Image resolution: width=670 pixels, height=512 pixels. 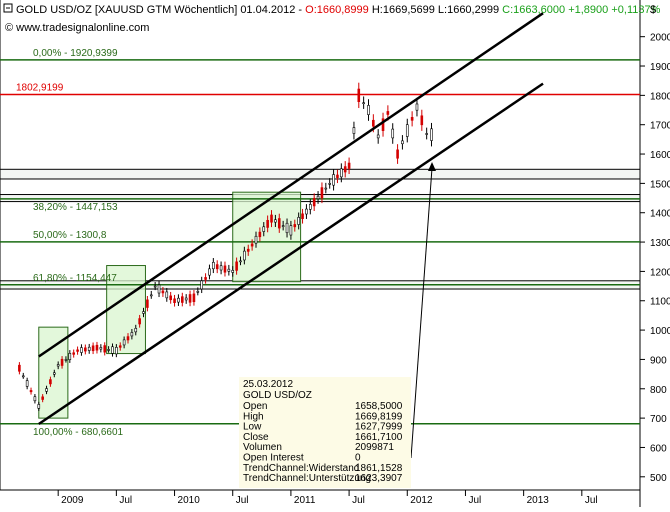 What do you see at coordinates (660, 184) in the screenshot?
I see `y-tick-label: 1500` at bounding box center [660, 184].